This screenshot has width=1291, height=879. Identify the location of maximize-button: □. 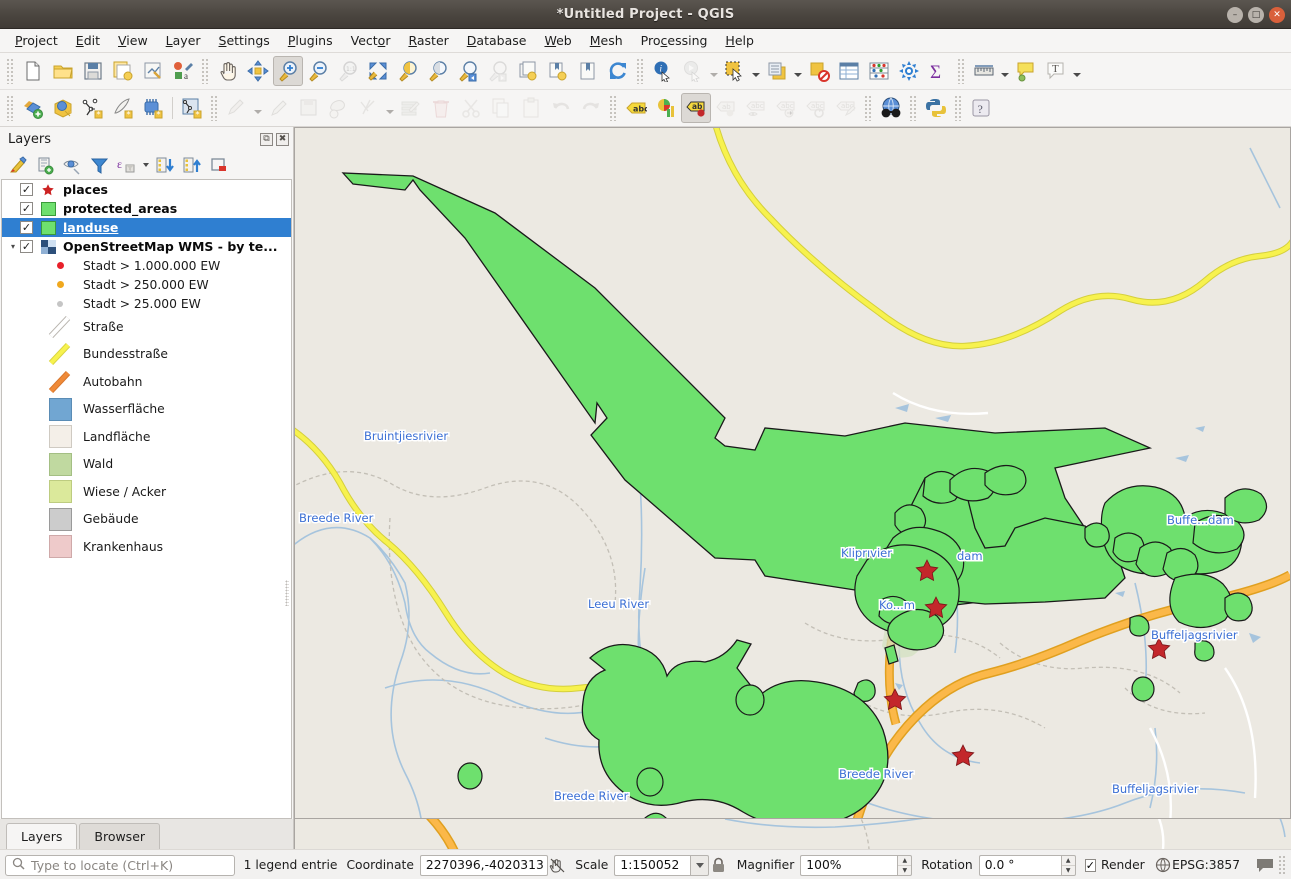
(1256, 14).